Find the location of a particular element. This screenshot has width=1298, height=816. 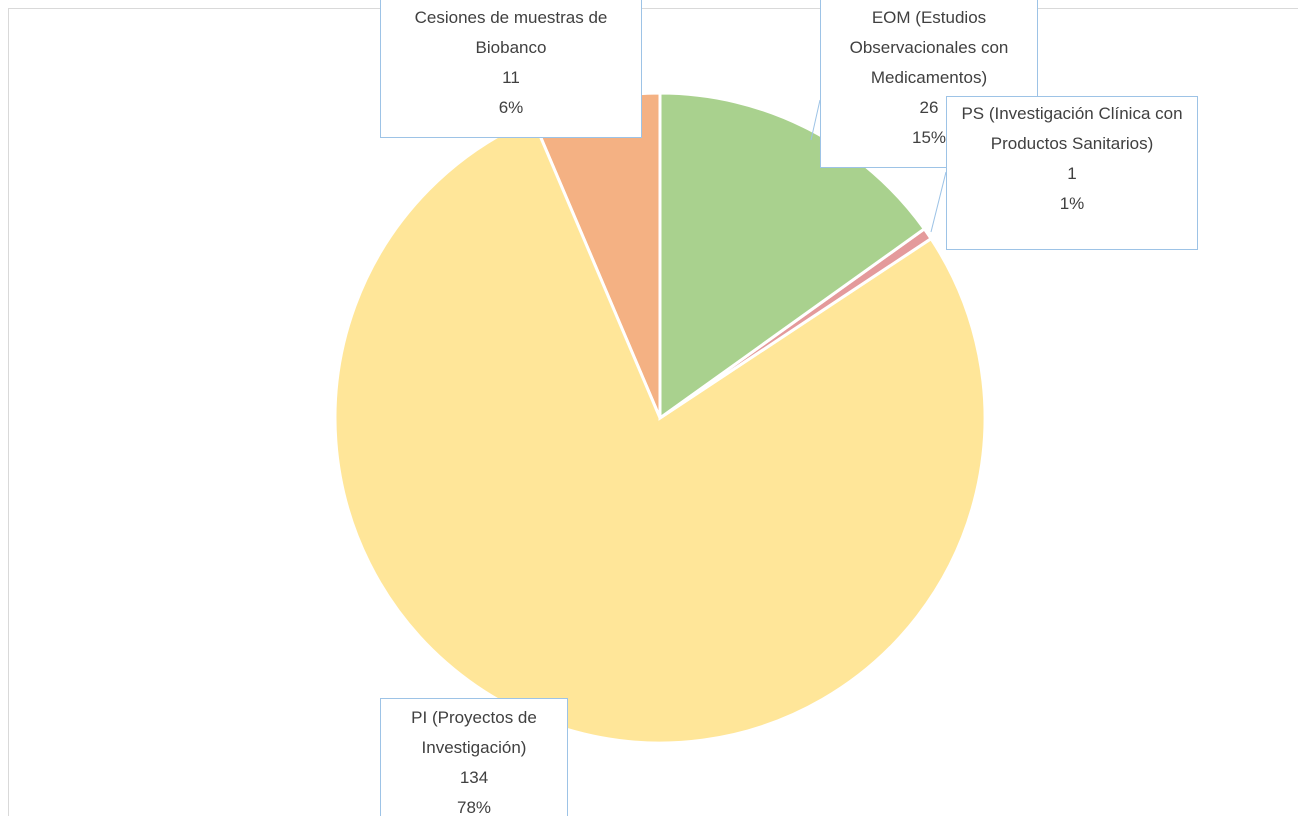

label-percent: 1% is located at coordinates (1072, 203).